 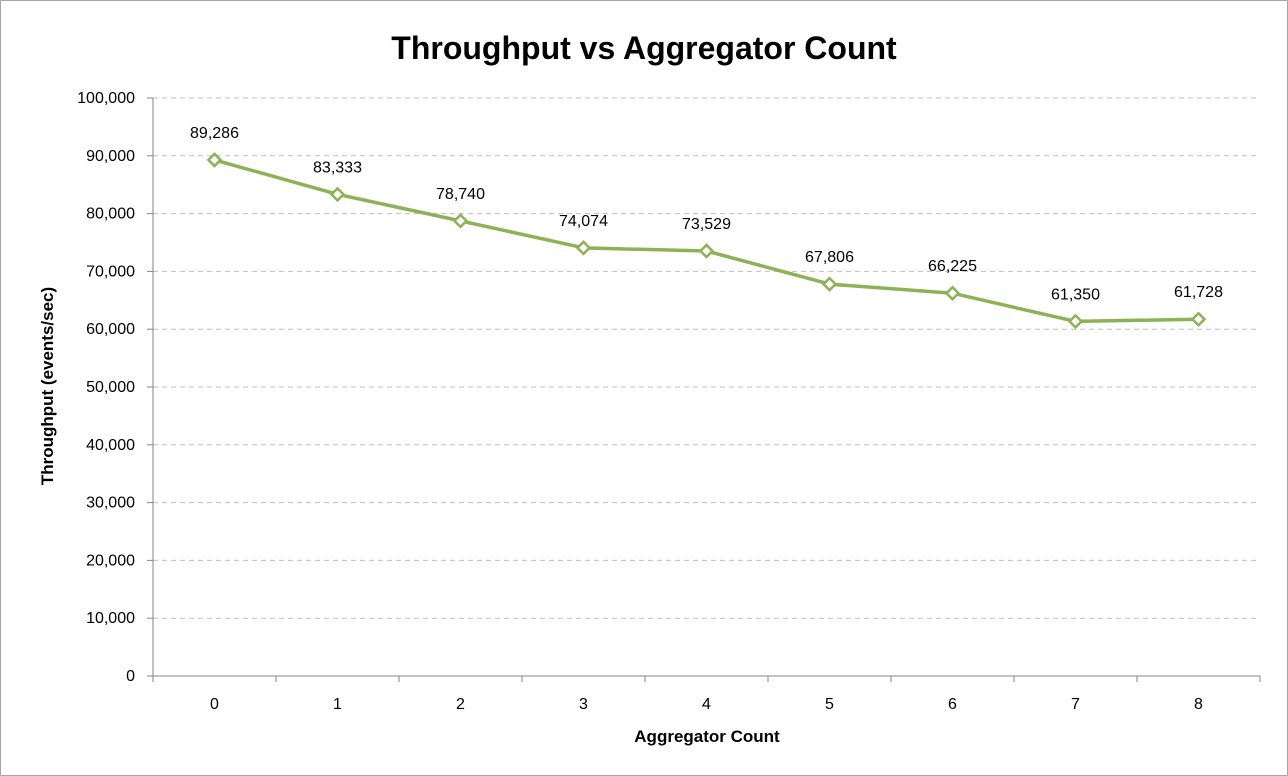 I want to click on y-tick-label: 0, so click(x=130, y=676).